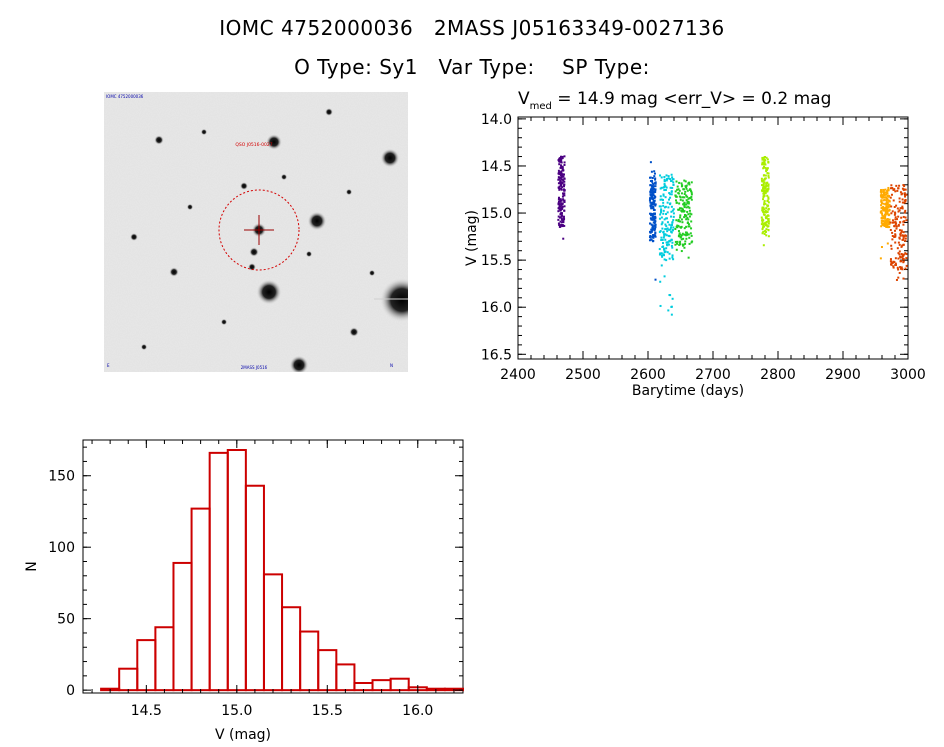 The width and height of the screenshot is (944, 747). Describe the element at coordinates (254, 367) in the screenshot. I see `corner-label-bottom: 2MASS J0516` at that location.